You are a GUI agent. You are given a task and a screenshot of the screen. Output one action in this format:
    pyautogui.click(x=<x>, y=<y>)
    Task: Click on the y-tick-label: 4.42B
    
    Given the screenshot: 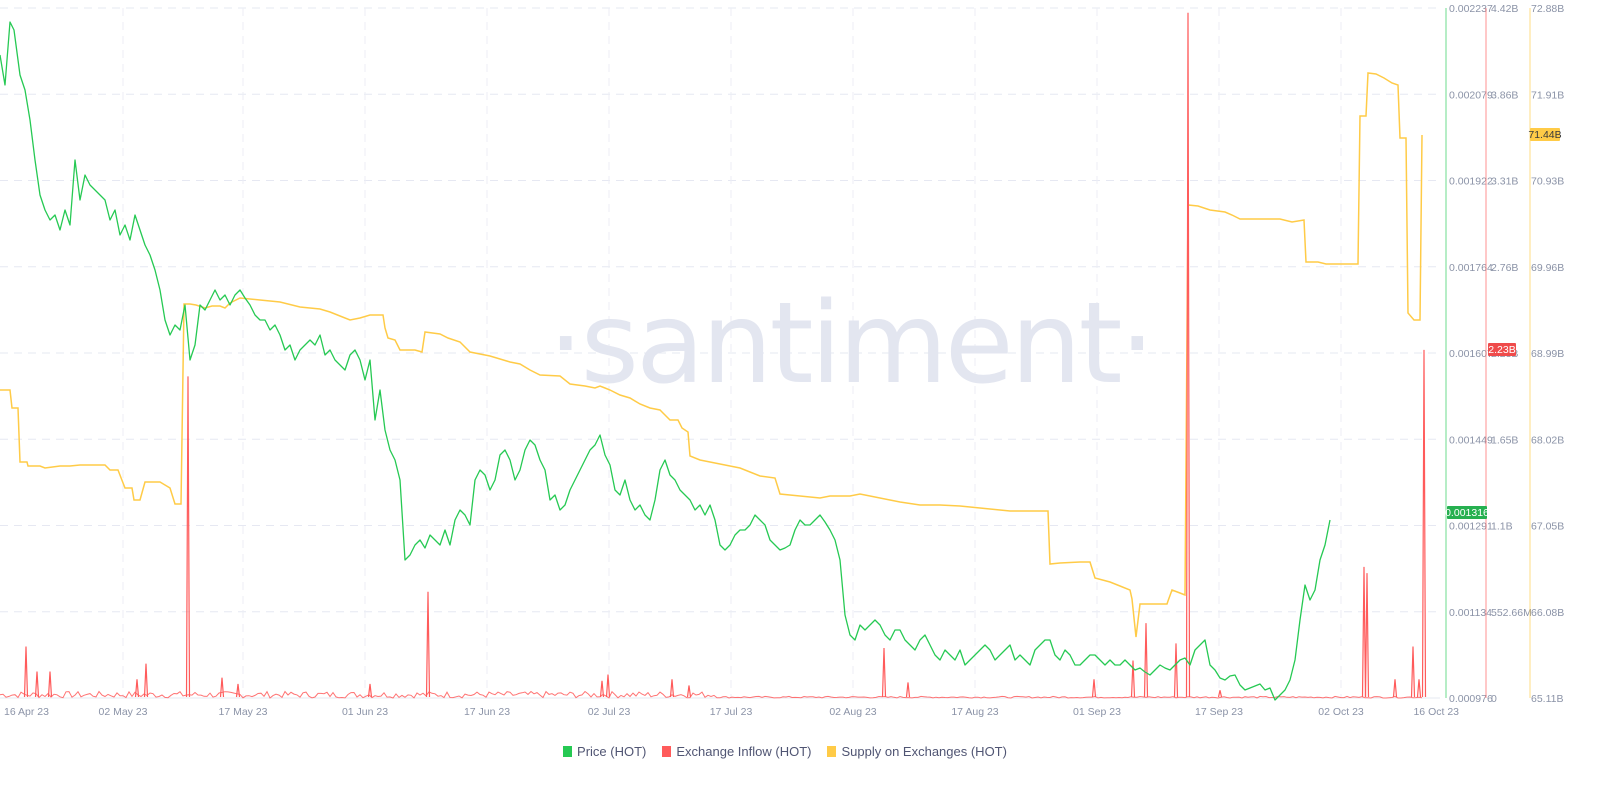 What is the action you would take?
    pyautogui.click(x=1504, y=9)
    